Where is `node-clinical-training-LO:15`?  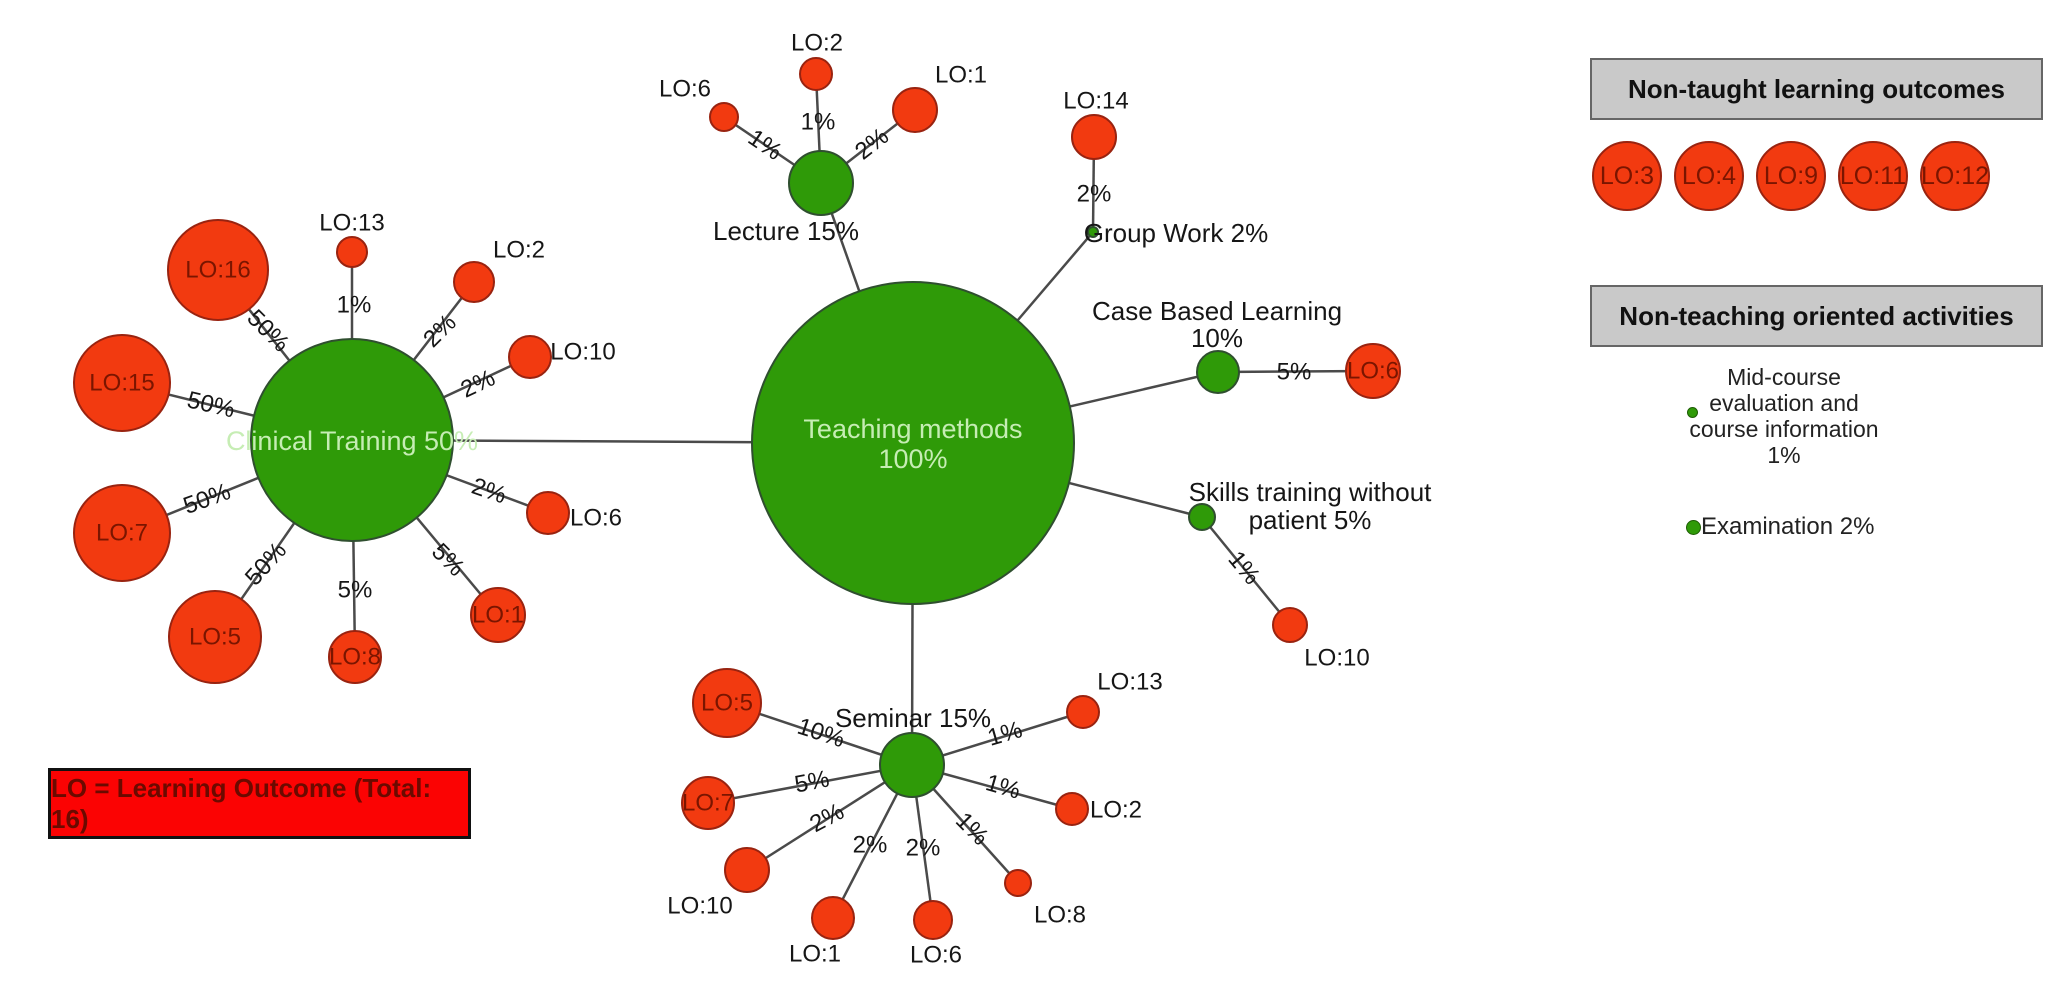 node-clinical-training-LO:15 is located at coordinates (122, 383).